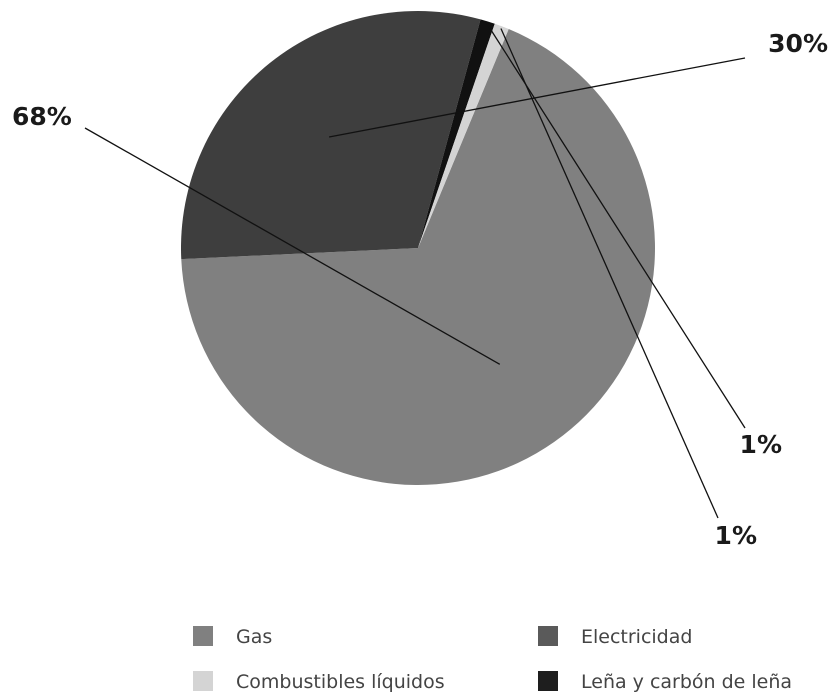 Image resolution: width=830 pixels, height=692 pixels. Describe the element at coordinates (254, 637) in the screenshot. I see `legend-label-gas: Gas` at that location.